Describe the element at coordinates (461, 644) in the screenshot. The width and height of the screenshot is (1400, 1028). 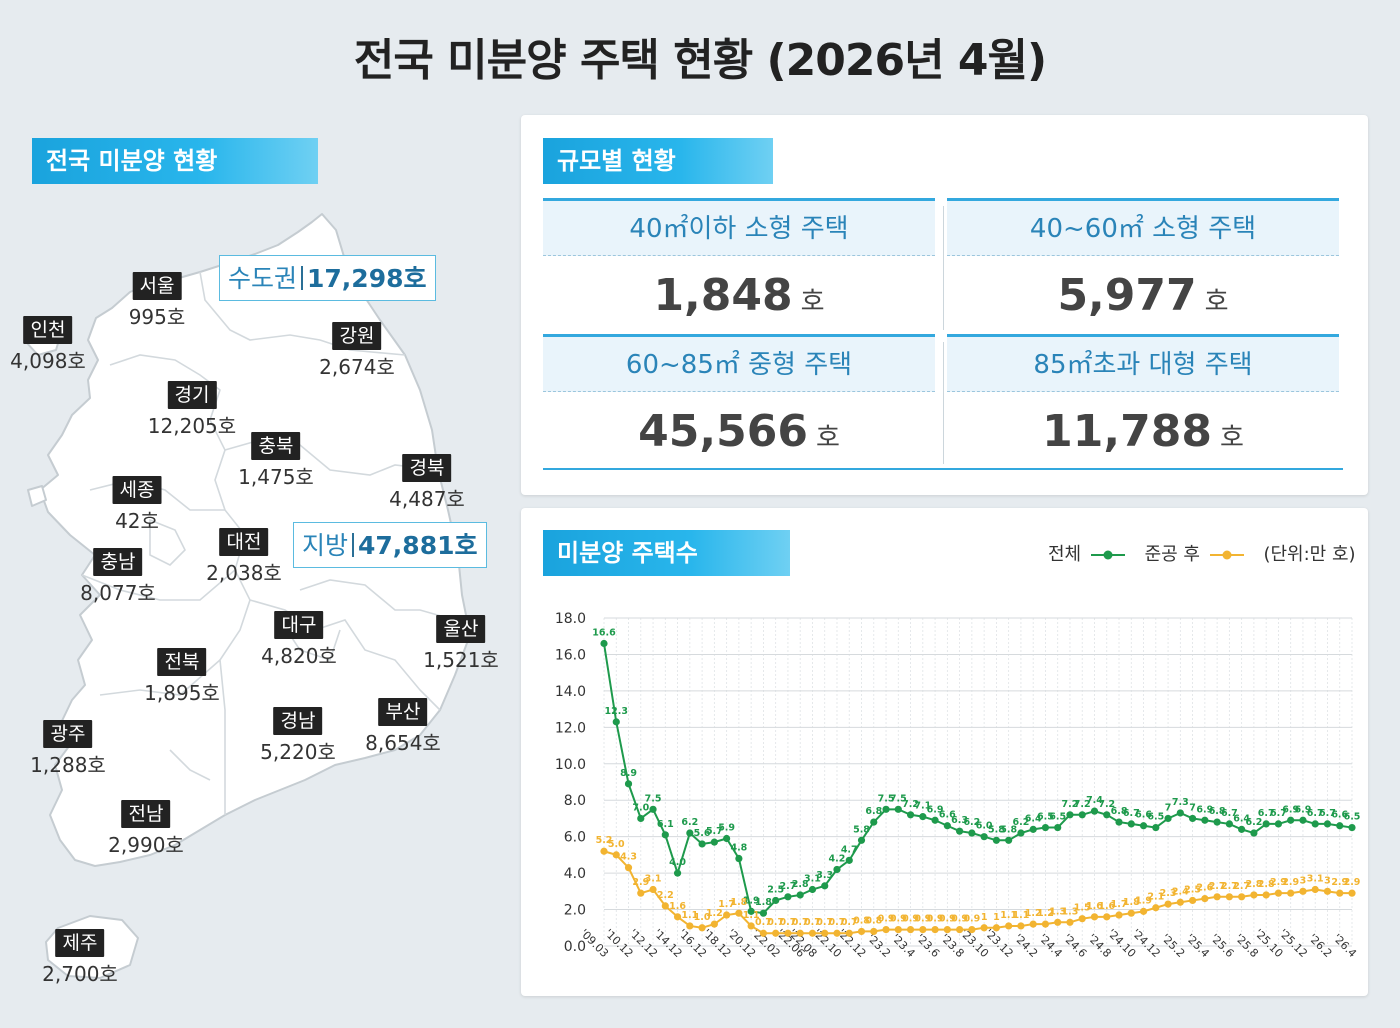
I see `region-ulsan: 울산 1,521호` at that location.